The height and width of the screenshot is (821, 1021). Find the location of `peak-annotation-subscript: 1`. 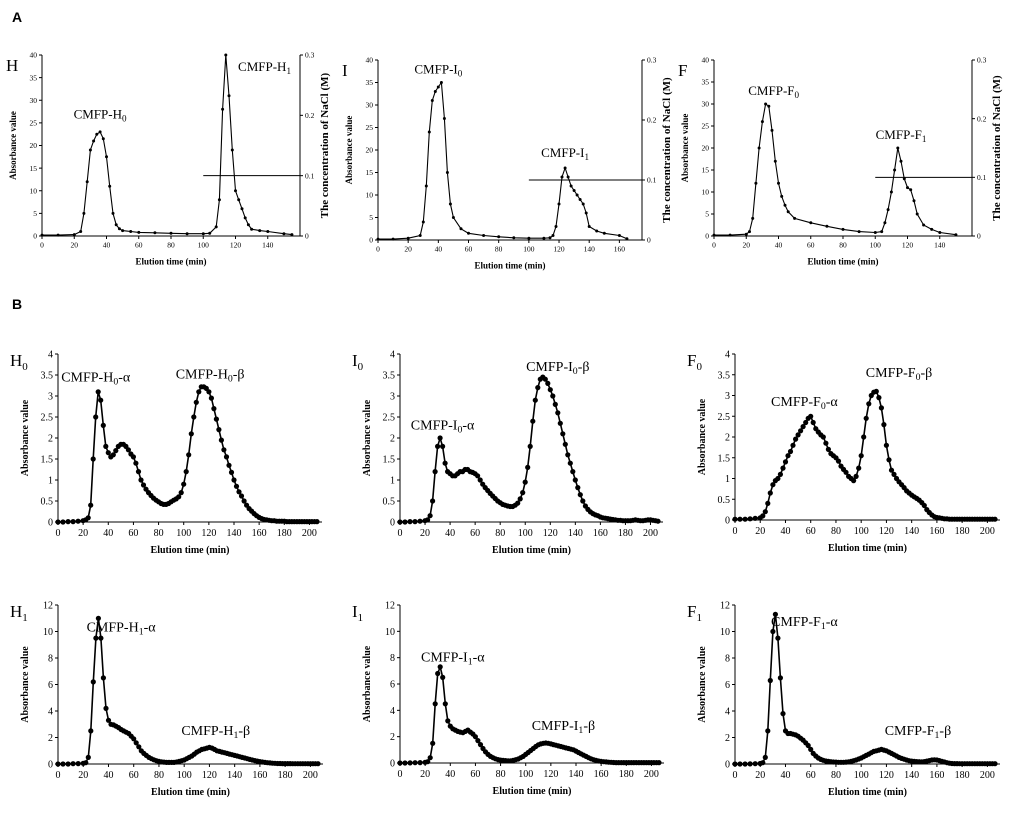

peak-annotation-subscript: 1 is located at coordinates (823, 626).